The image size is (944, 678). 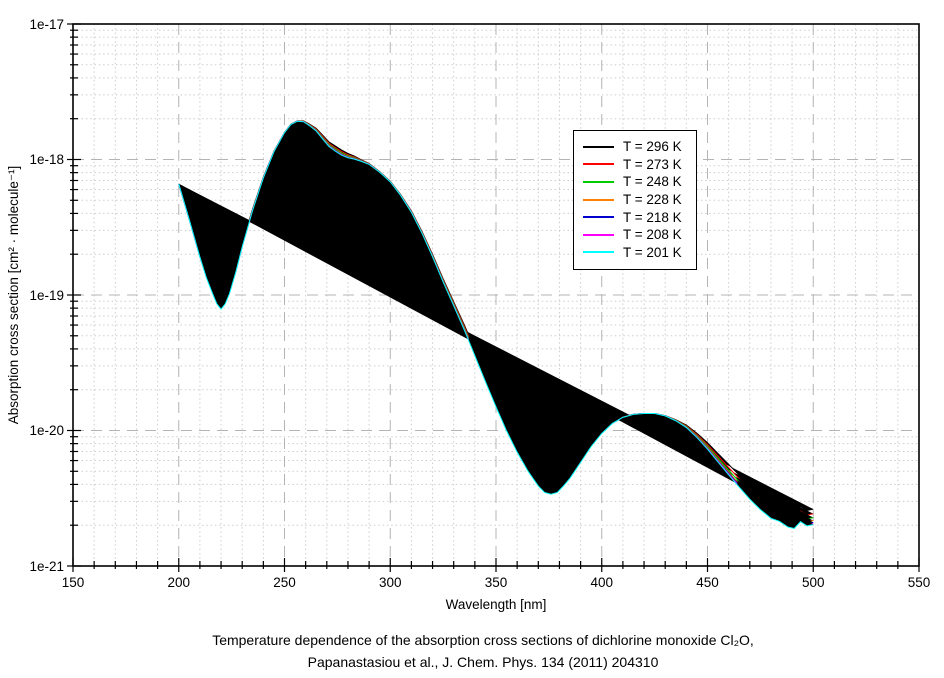 I want to click on legend-line-201k-icon, so click(x=598, y=252).